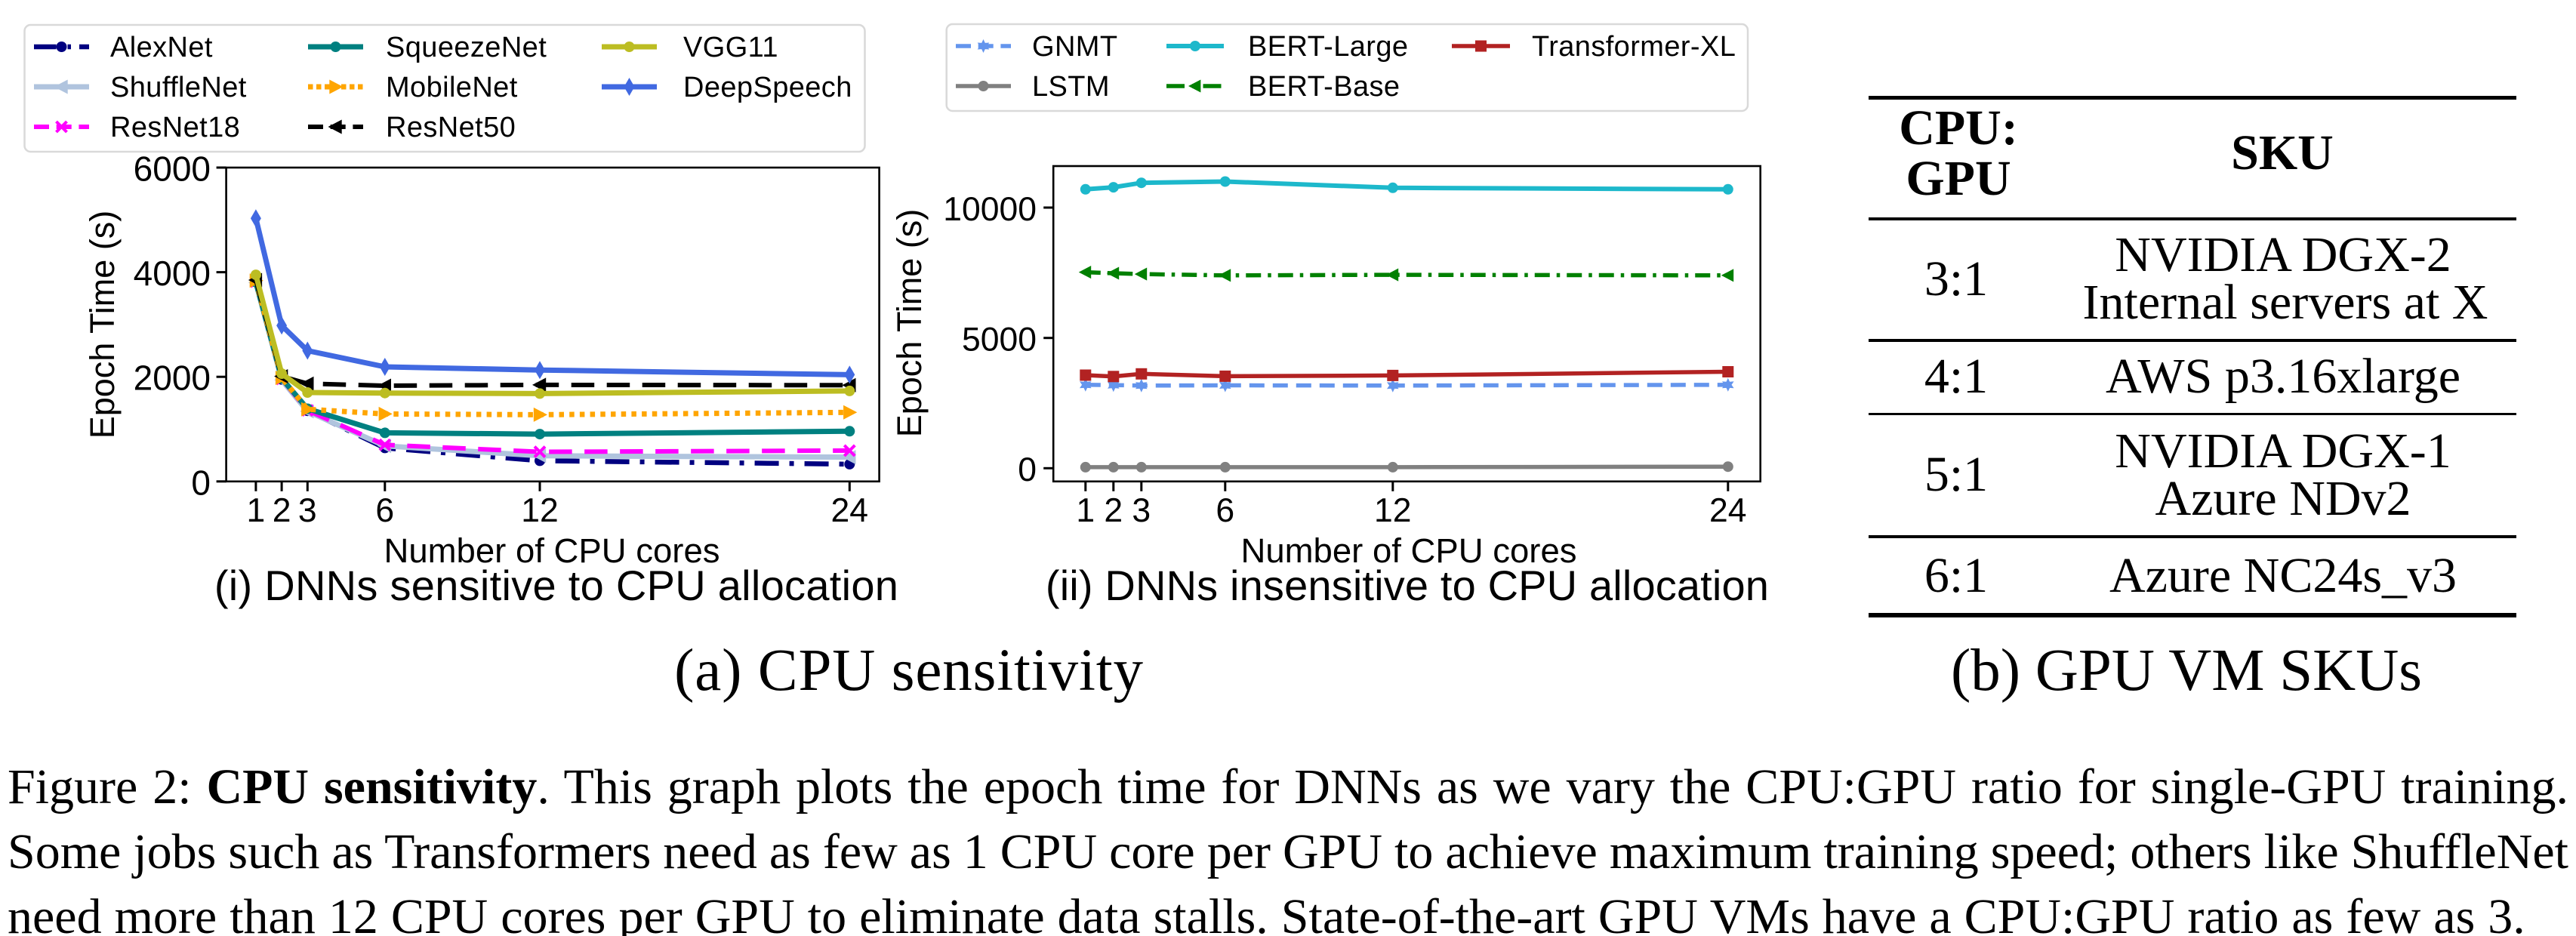 The height and width of the screenshot is (936, 2576). What do you see at coordinates (1071, 87) in the screenshot?
I see `svg-text: LSTM` at bounding box center [1071, 87].